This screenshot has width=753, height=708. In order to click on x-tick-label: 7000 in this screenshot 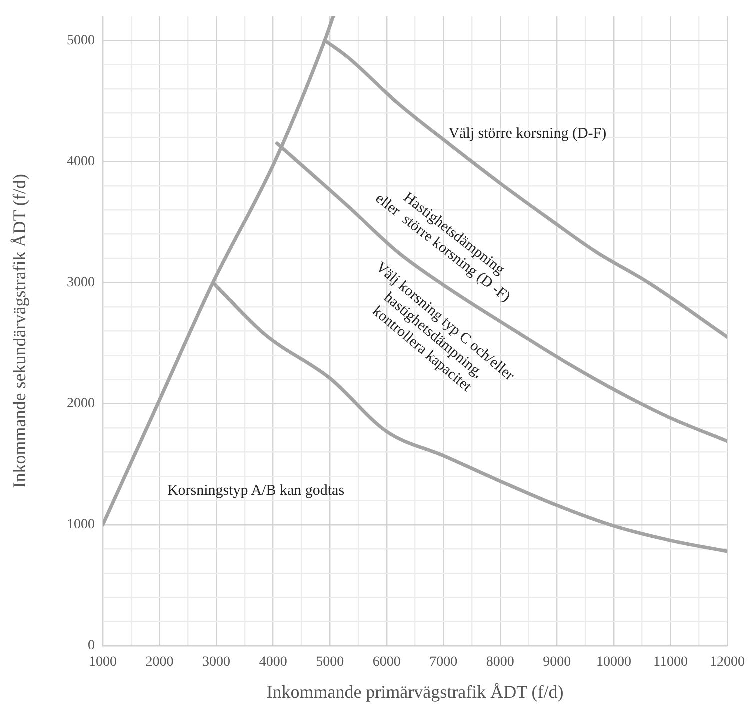, I will do `click(444, 662)`.